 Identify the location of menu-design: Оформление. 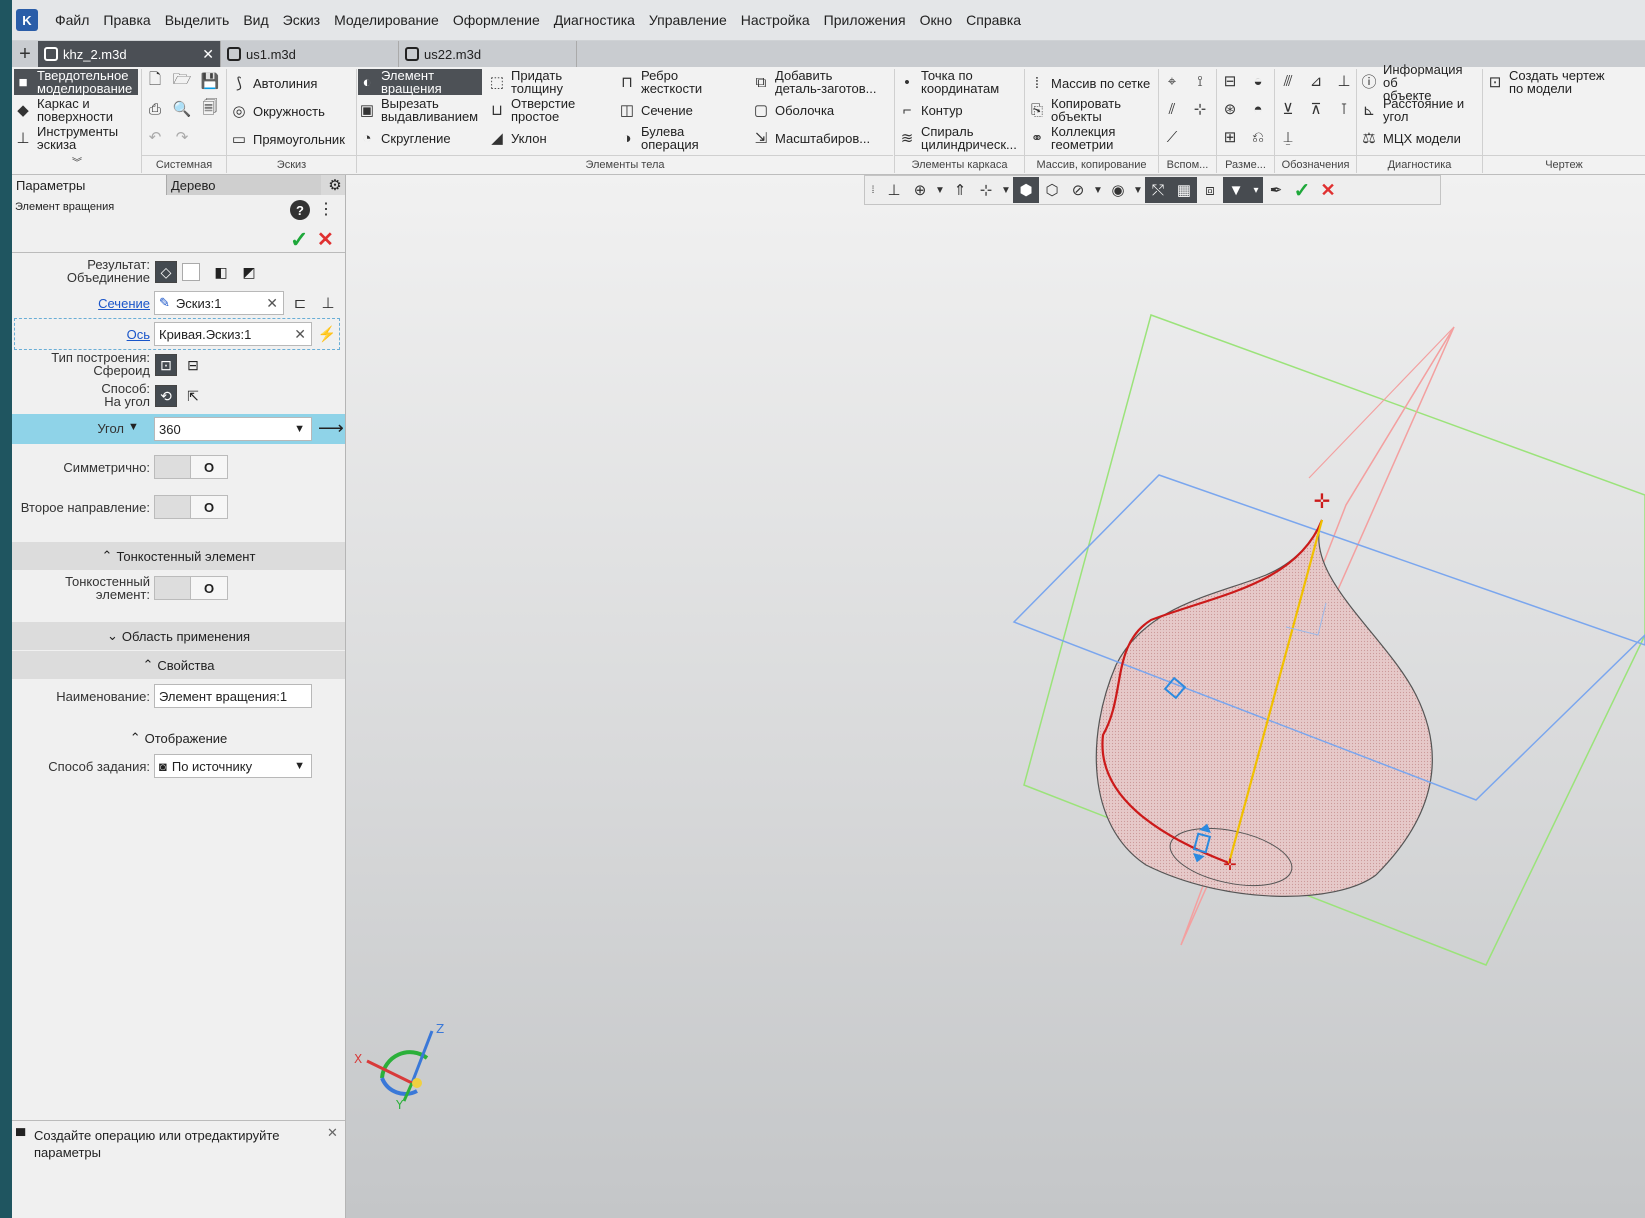
(496, 20).